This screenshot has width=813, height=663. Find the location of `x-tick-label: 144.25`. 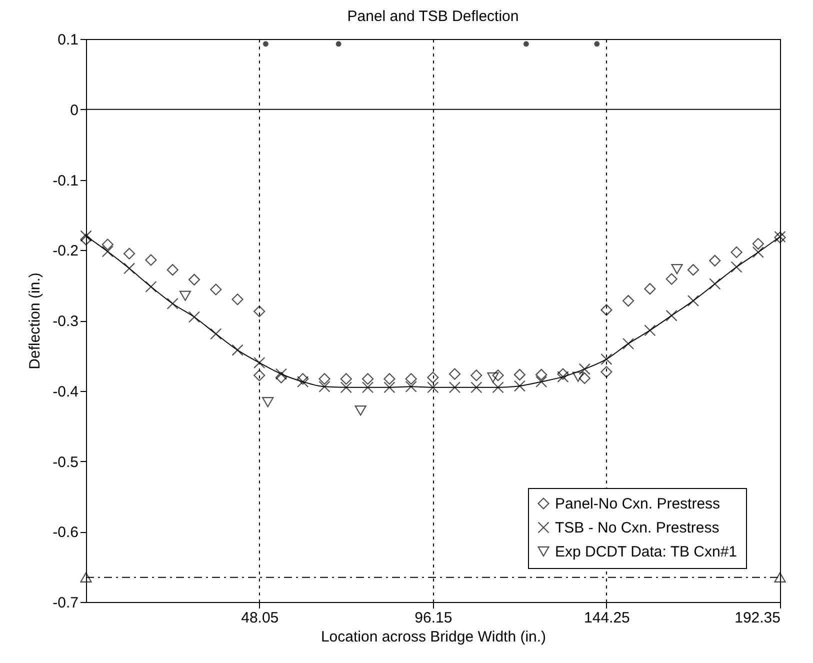

x-tick-label: 144.25 is located at coordinates (607, 618).